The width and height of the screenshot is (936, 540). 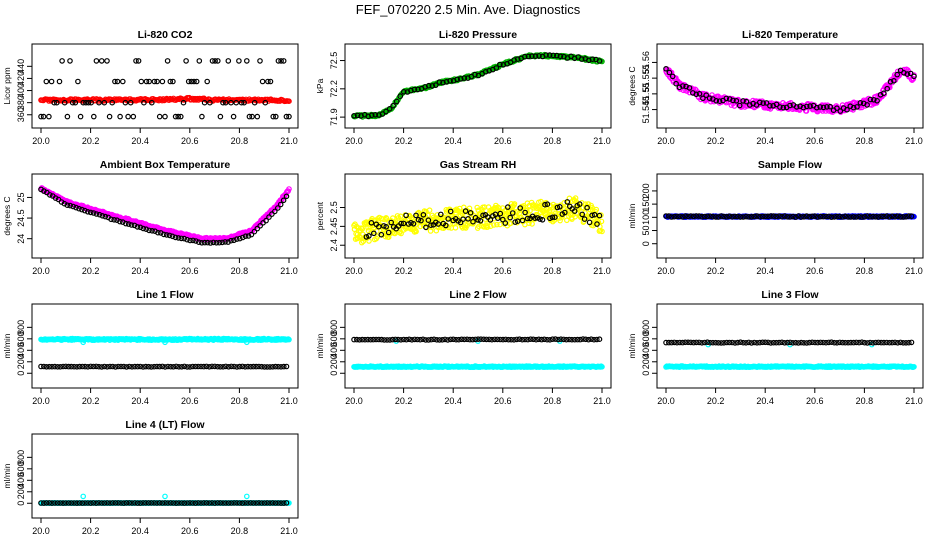 I want to click on panel-title: Line 1 Flow, so click(x=165, y=295).